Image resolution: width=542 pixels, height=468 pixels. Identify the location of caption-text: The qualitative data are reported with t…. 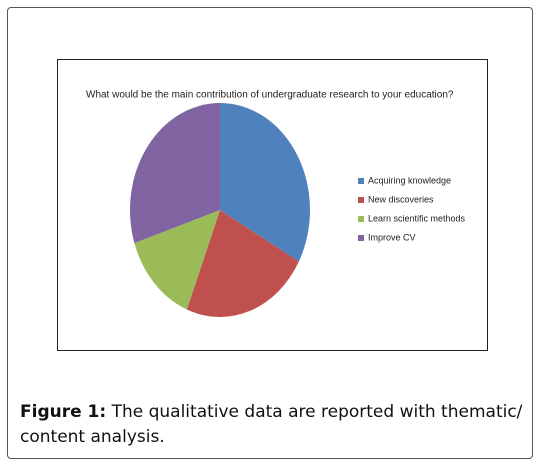
(271, 424).